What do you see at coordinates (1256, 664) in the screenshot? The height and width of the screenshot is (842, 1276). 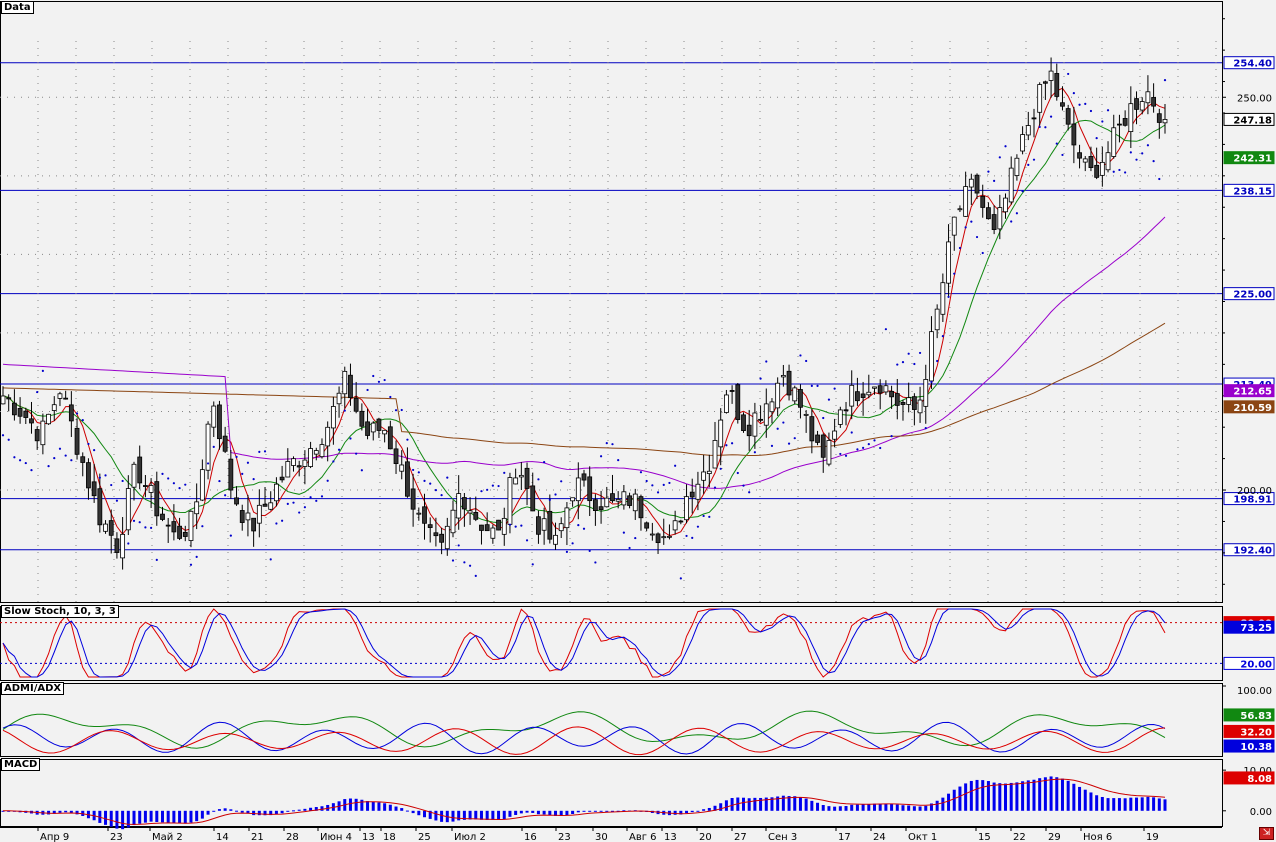 I see `stoch-tag-label: 20.00` at bounding box center [1256, 664].